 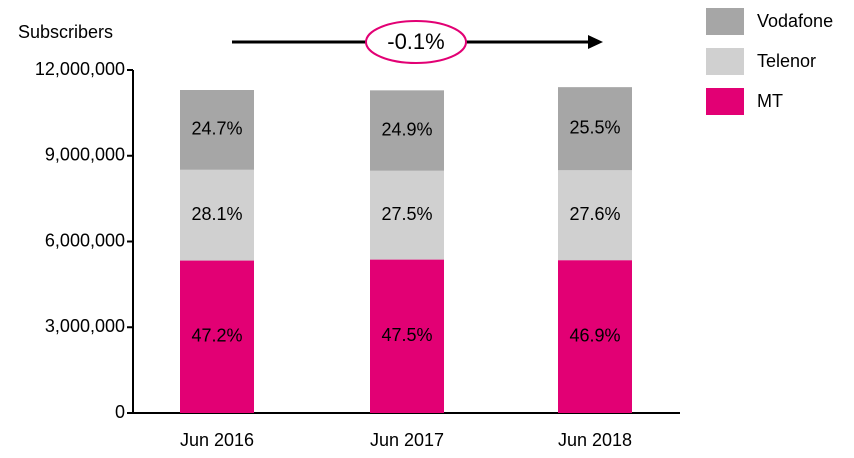 I want to click on data-label: 27.5%, so click(x=406, y=214).